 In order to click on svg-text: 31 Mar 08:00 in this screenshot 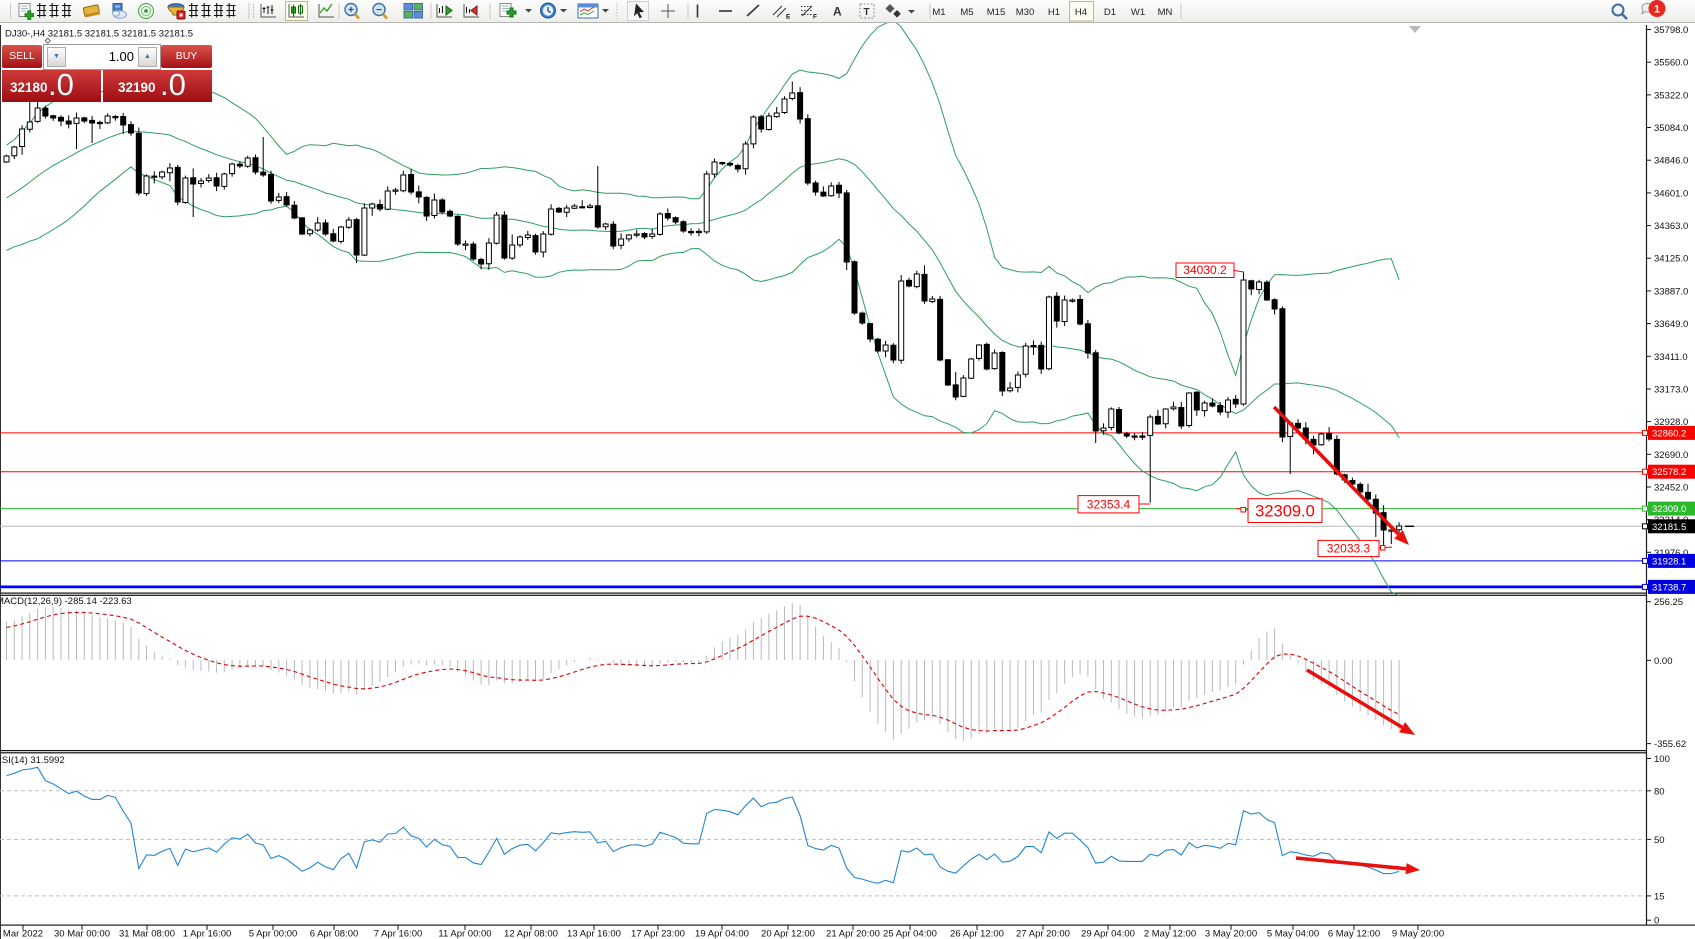, I will do `click(147, 934)`.